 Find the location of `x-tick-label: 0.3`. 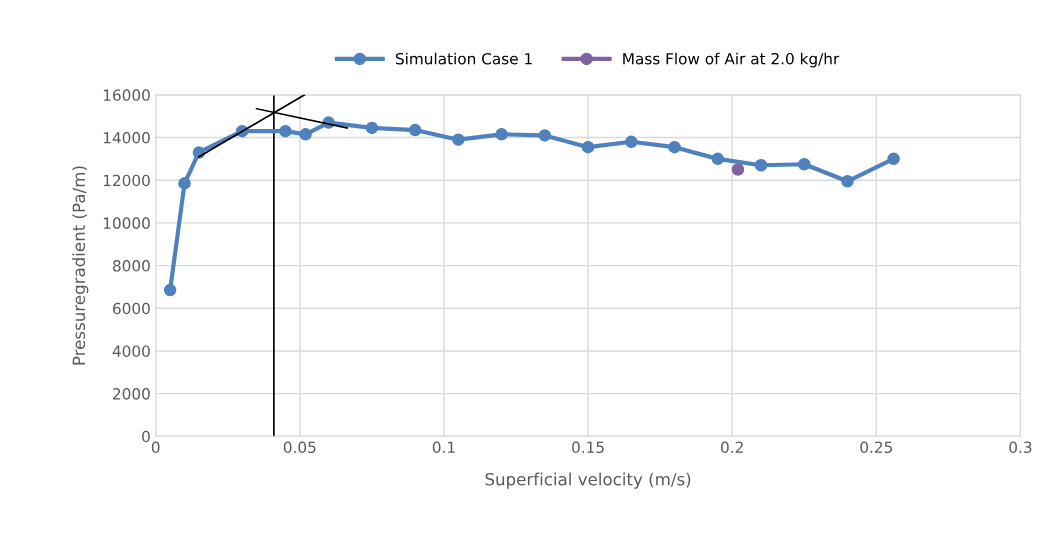

x-tick-label: 0.3 is located at coordinates (1020, 447).